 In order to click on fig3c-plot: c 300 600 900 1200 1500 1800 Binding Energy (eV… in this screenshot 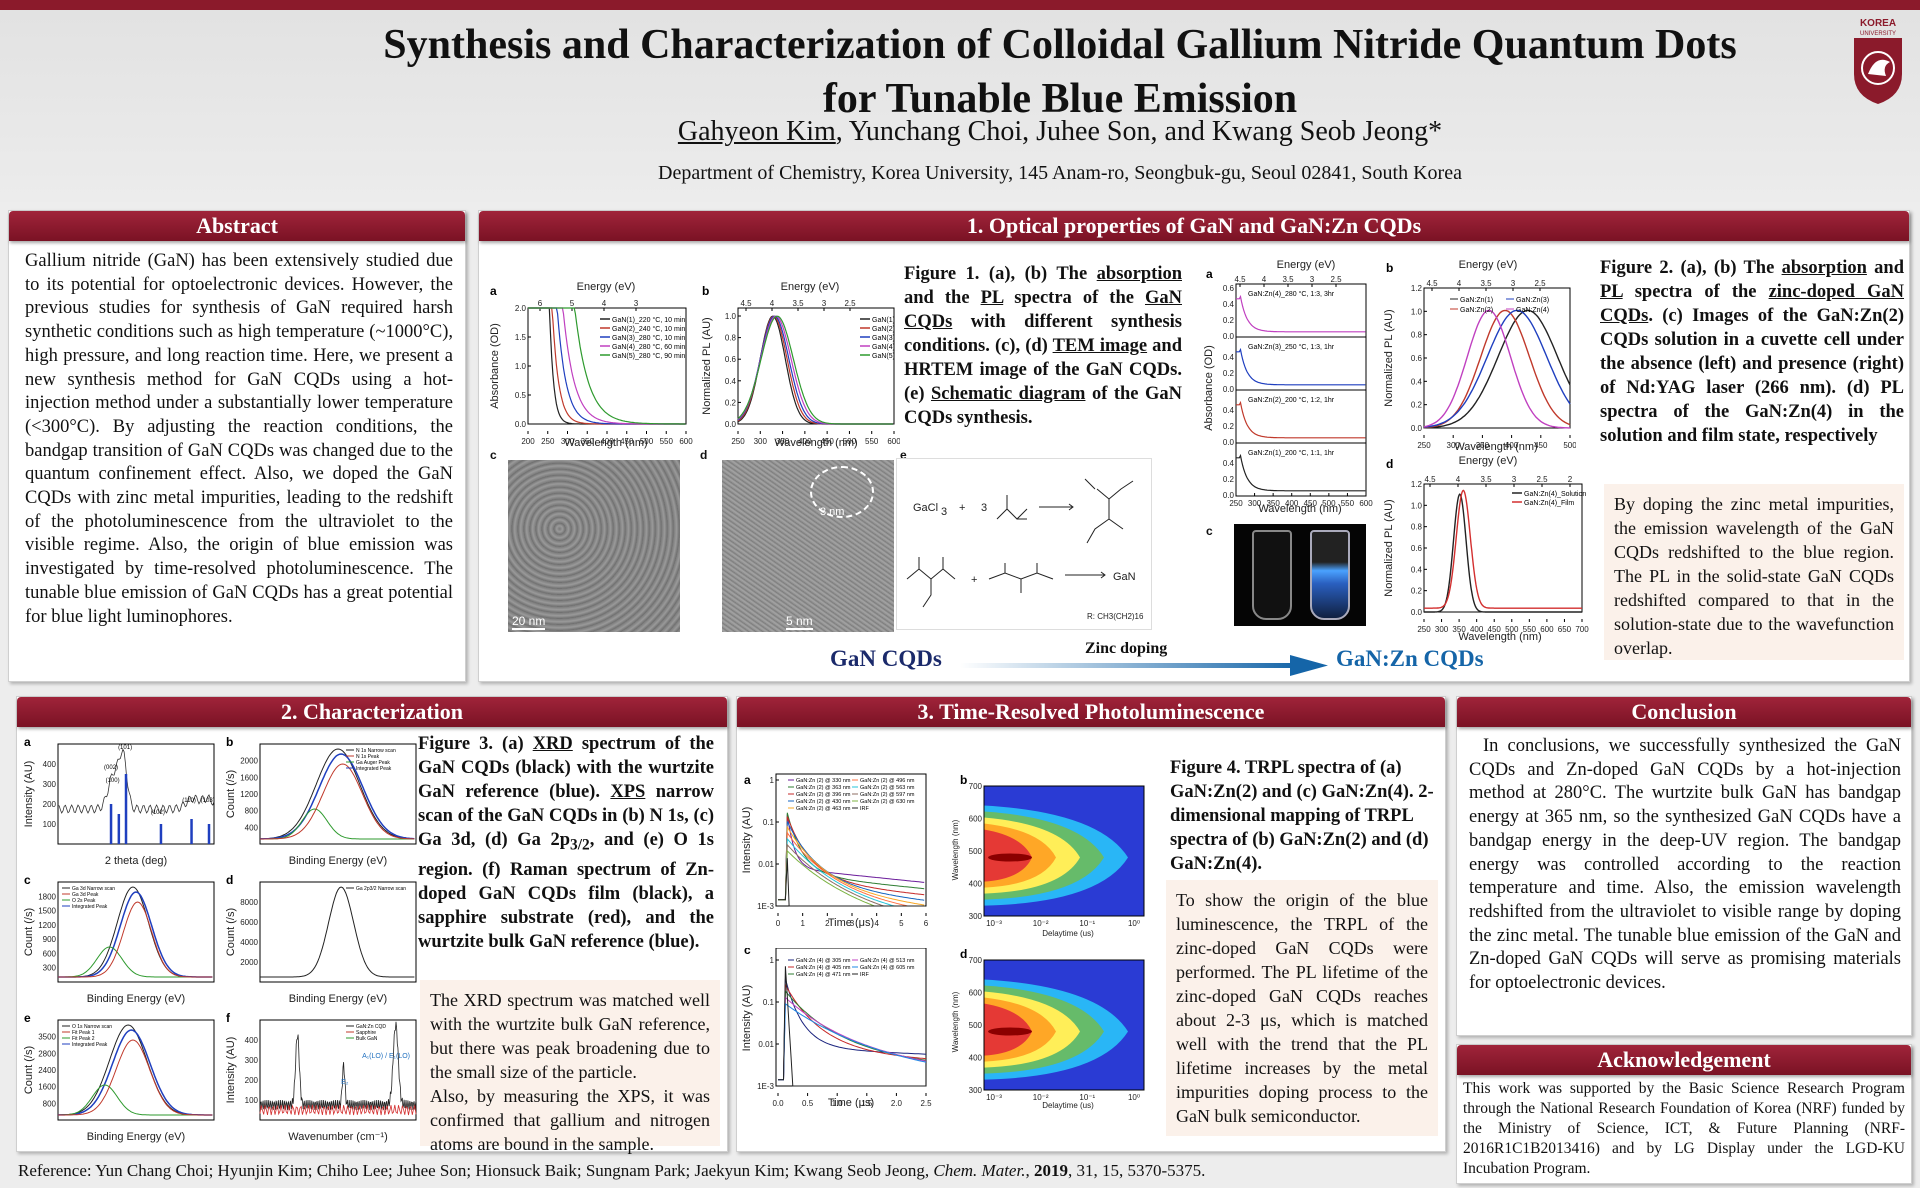, I will do `click(119, 939)`.